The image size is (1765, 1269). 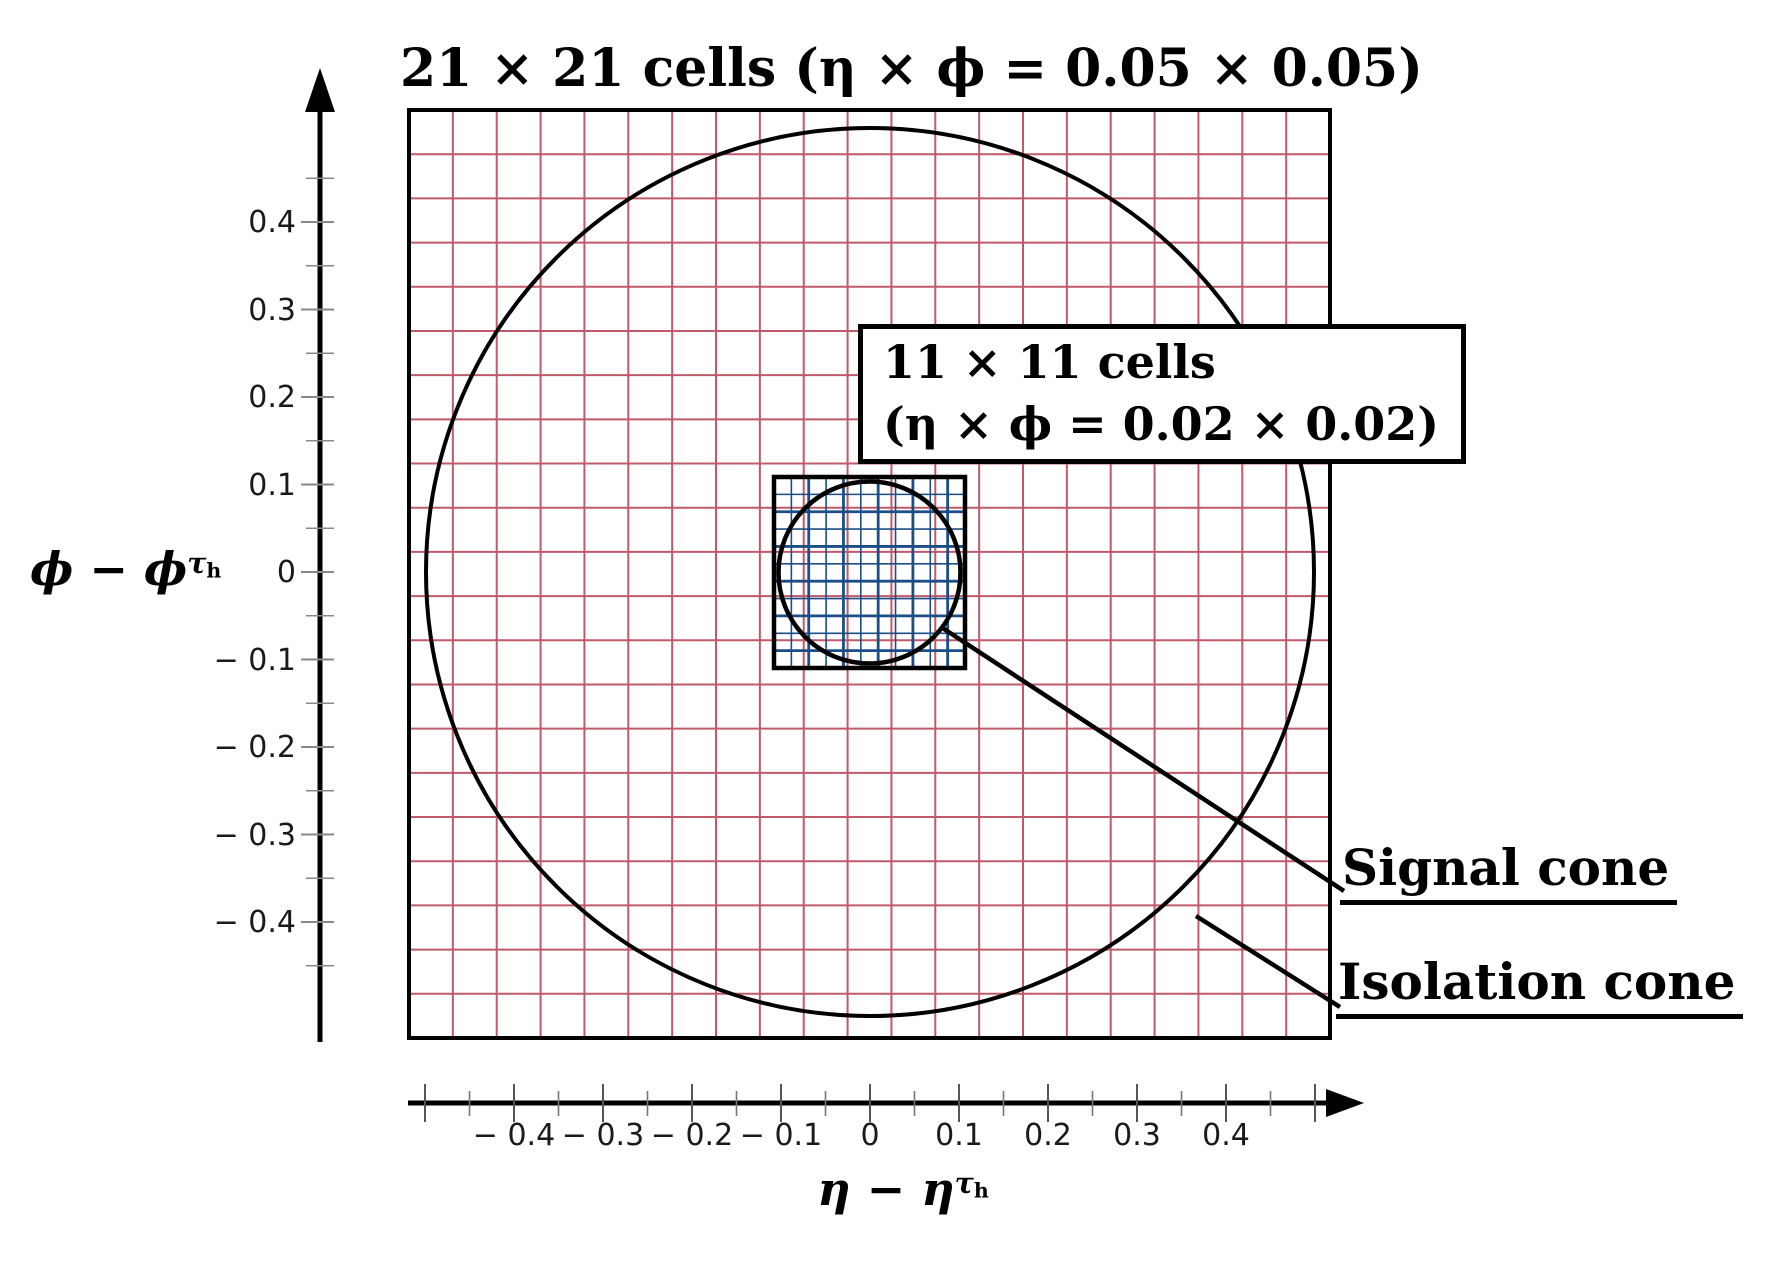 I want to click on y-tick-label: − 0.2, so click(x=254, y=747).